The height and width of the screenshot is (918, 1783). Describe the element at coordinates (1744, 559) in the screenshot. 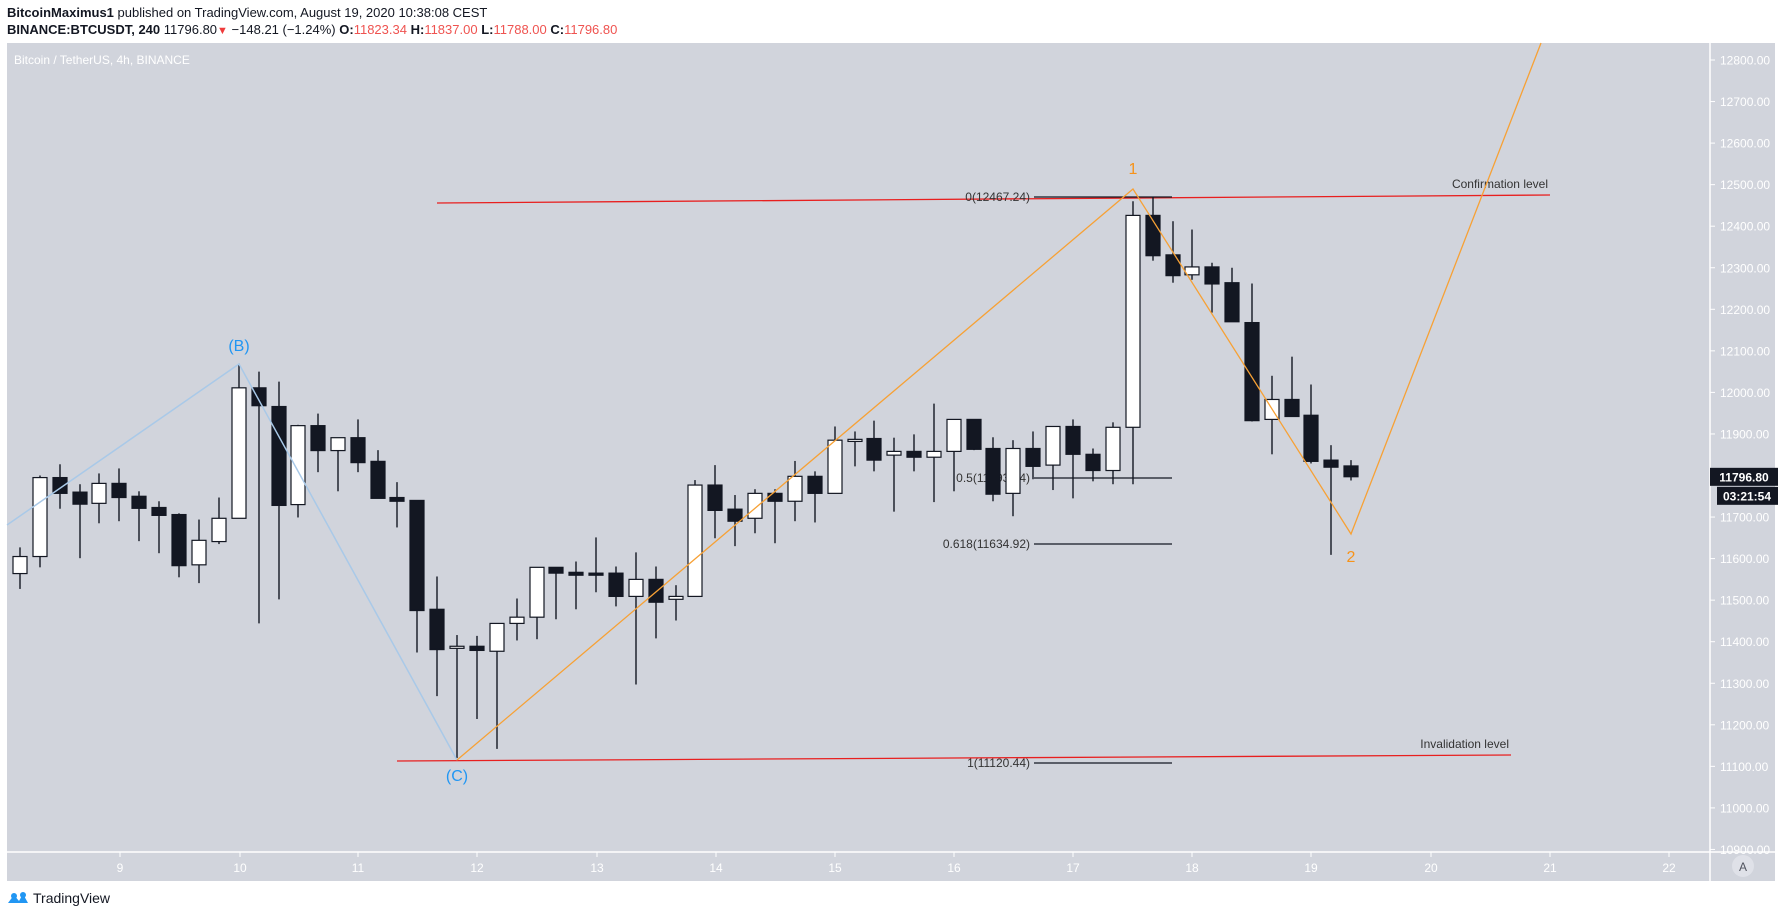

I see `price-tick-label: 11600.00` at that location.